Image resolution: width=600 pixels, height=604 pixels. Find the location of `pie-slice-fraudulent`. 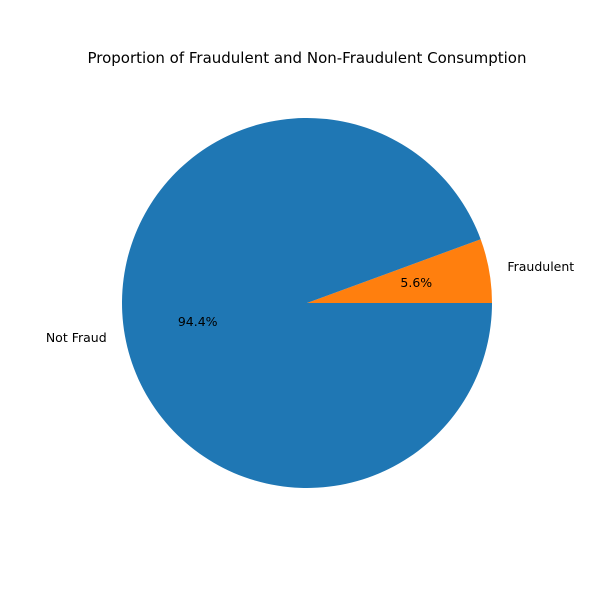

pie-slice-fraudulent is located at coordinates (399, 271).